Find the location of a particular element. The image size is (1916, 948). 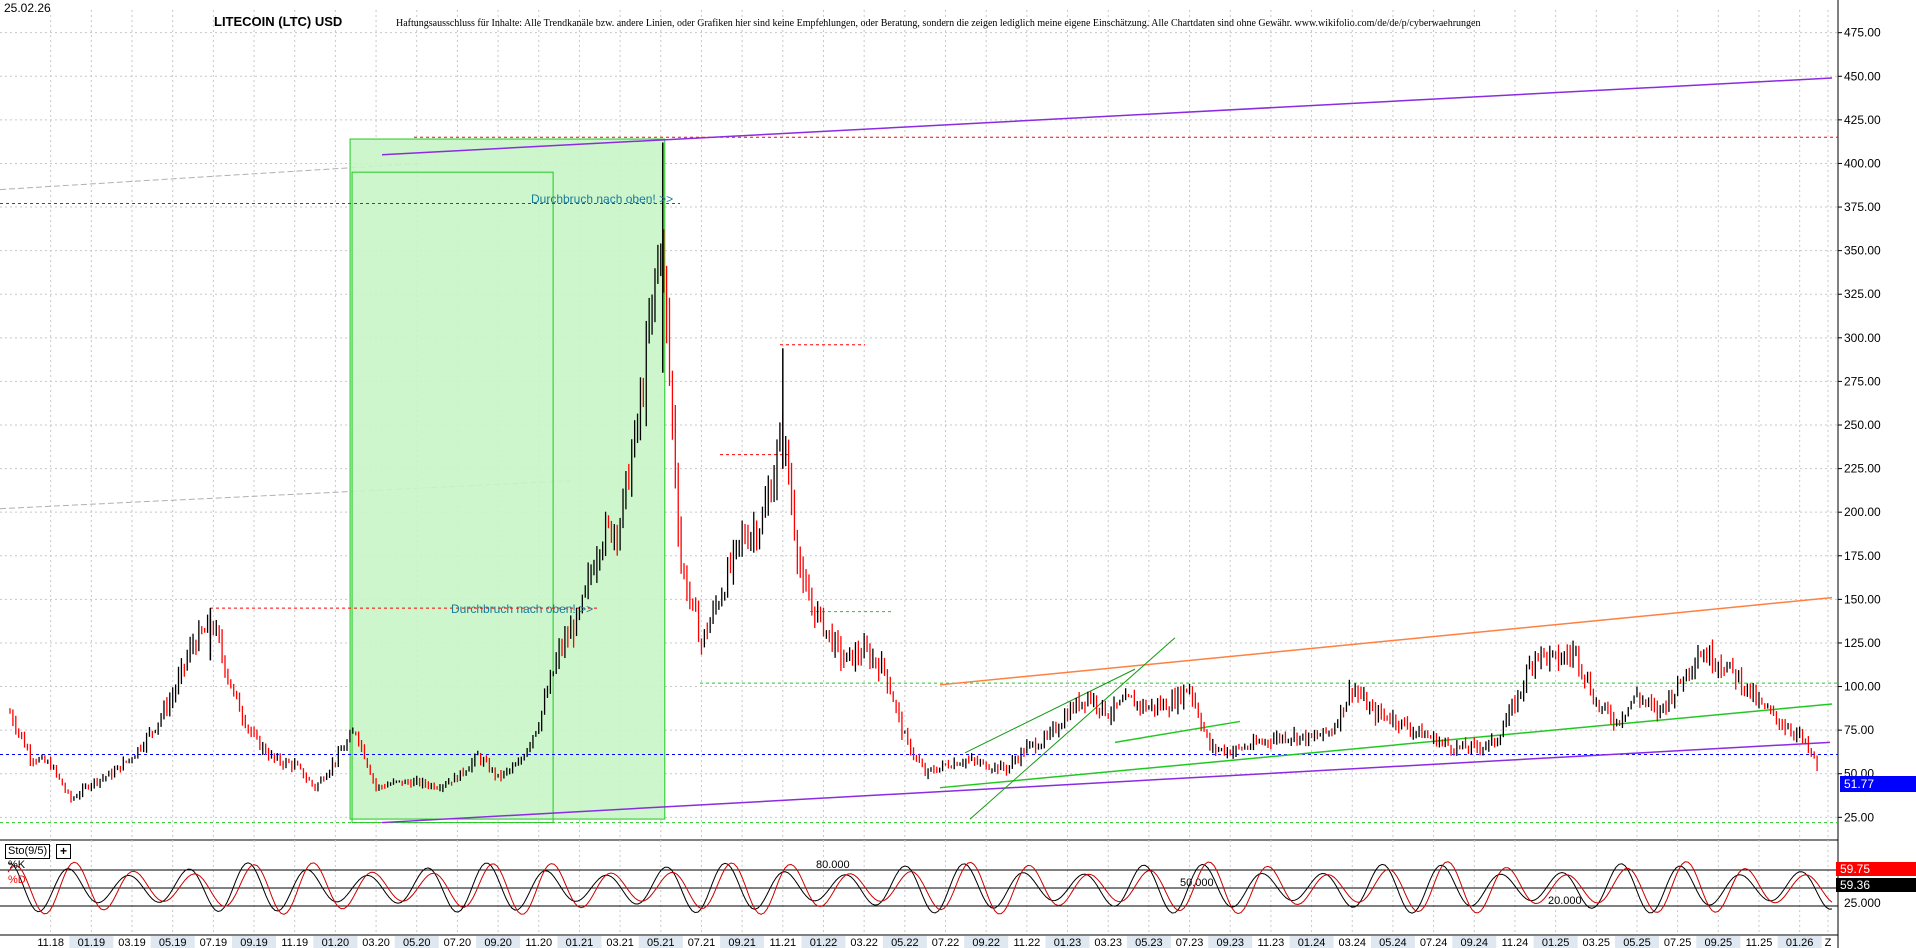

y-tick-label: 200.00 is located at coordinates (1862, 512).